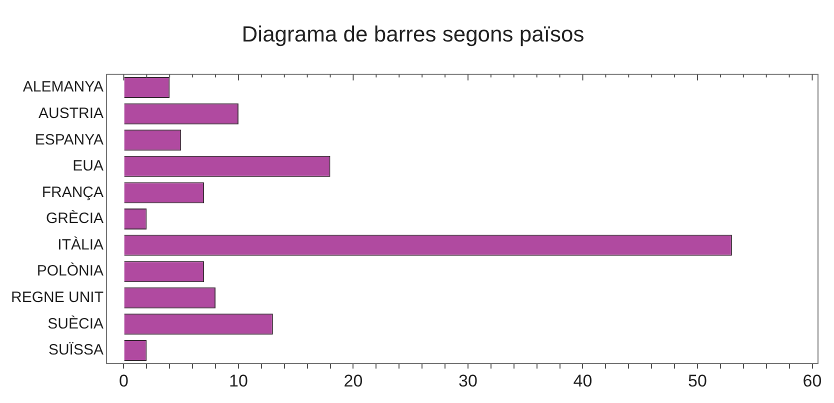 The image size is (834, 403). What do you see at coordinates (468, 380) in the screenshot?
I see `x-tick-label: 30` at bounding box center [468, 380].